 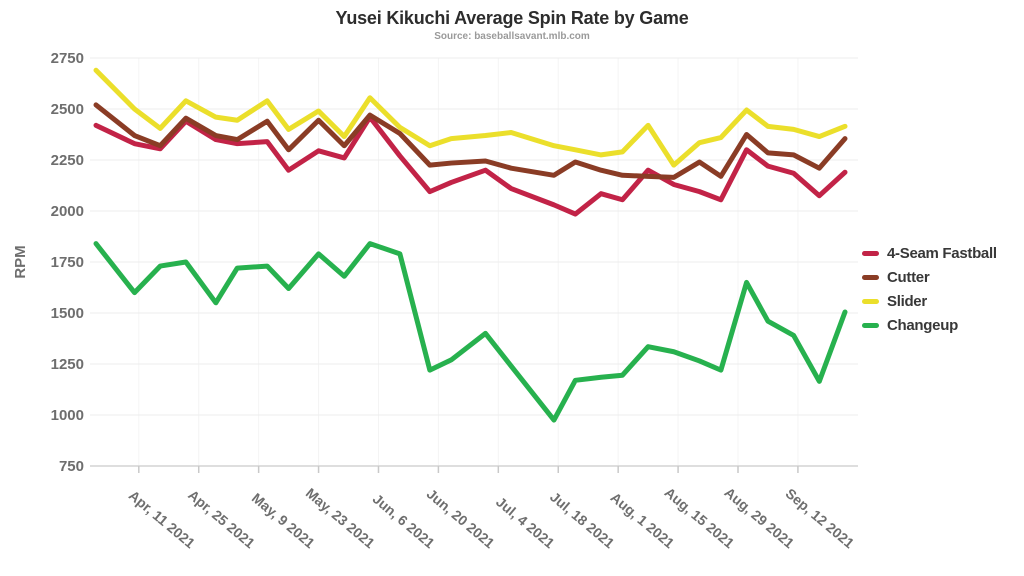 What do you see at coordinates (512, 36) in the screenshot?
I see `chart-subtitle: Source: baseballsavant.mlb.com` at bounding box center [512, 36].